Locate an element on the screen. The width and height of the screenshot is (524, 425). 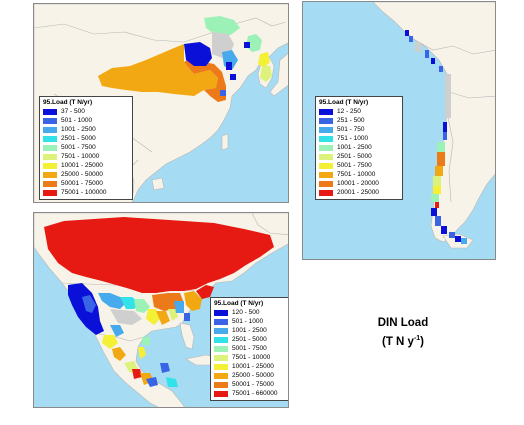
caption-line-1: DIN Load is located at coordinates (403, 323).